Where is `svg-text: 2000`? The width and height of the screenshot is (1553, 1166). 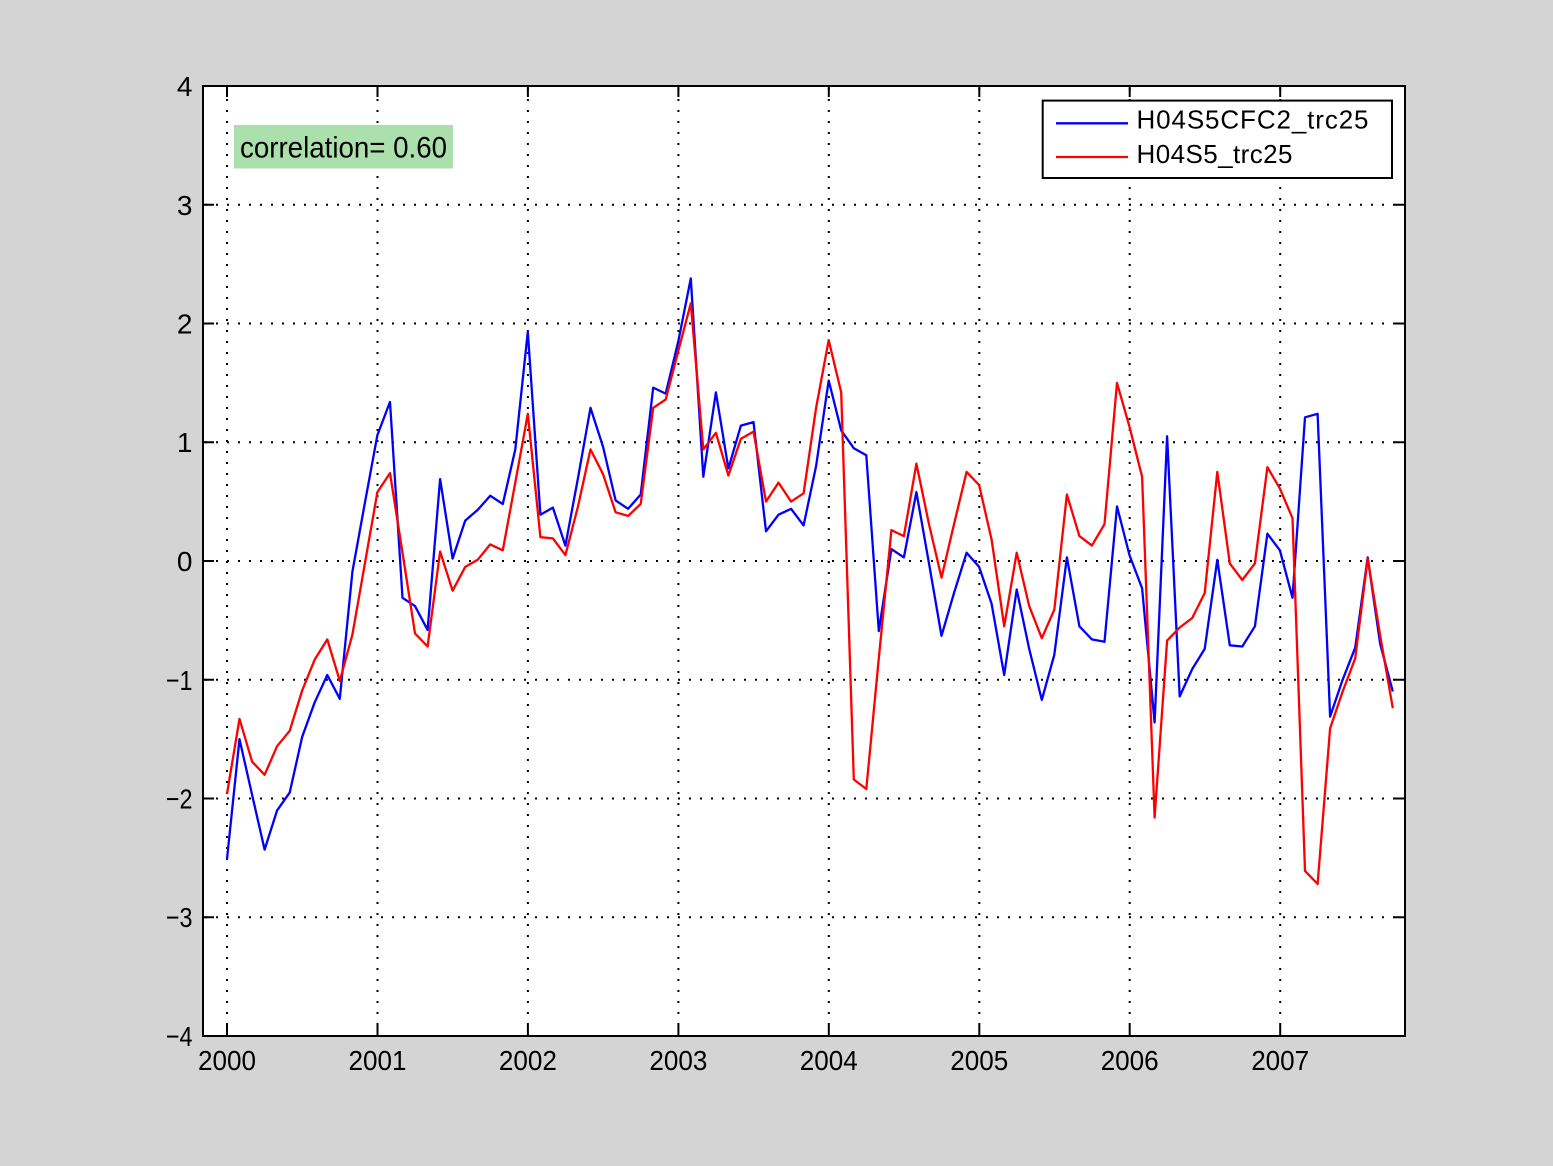
svg-text: 2000 is located at coordinates (227, 1060).